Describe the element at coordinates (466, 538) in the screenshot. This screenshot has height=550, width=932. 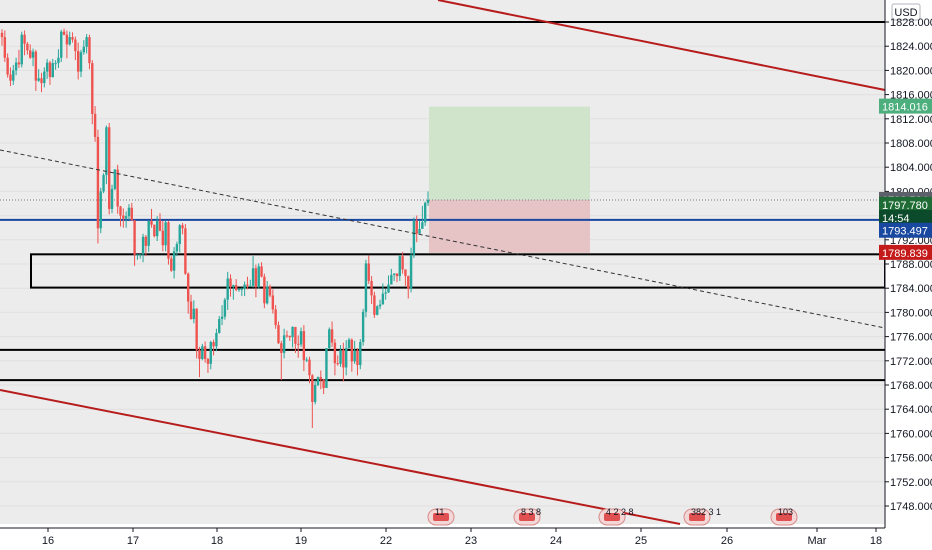
I see `time-axis: 16 17 18 19 22 23 24 25 26 Mar 18` at that location.